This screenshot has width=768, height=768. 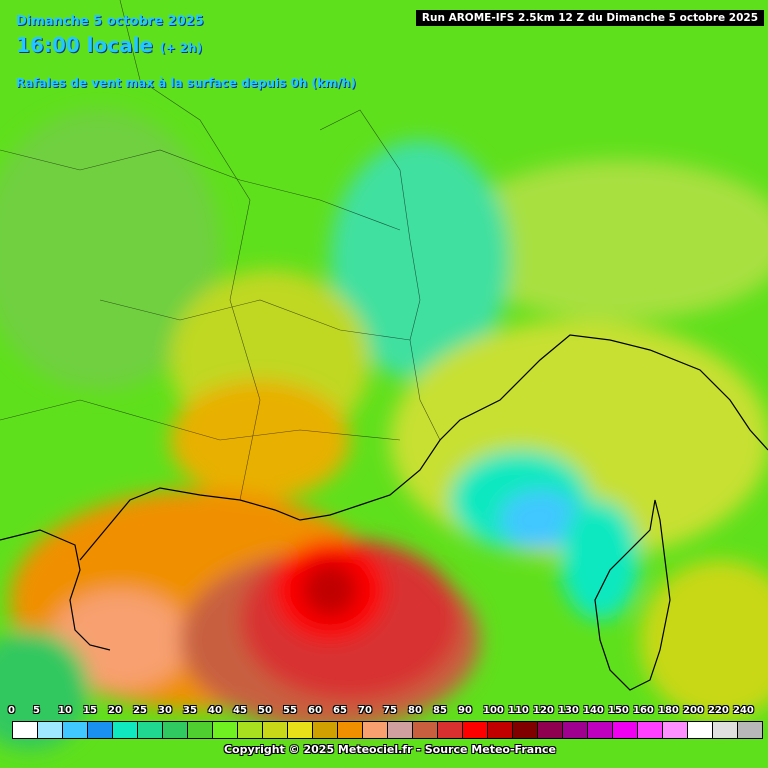 I want to click on legend-label: 80, so click(x=415, y=710).